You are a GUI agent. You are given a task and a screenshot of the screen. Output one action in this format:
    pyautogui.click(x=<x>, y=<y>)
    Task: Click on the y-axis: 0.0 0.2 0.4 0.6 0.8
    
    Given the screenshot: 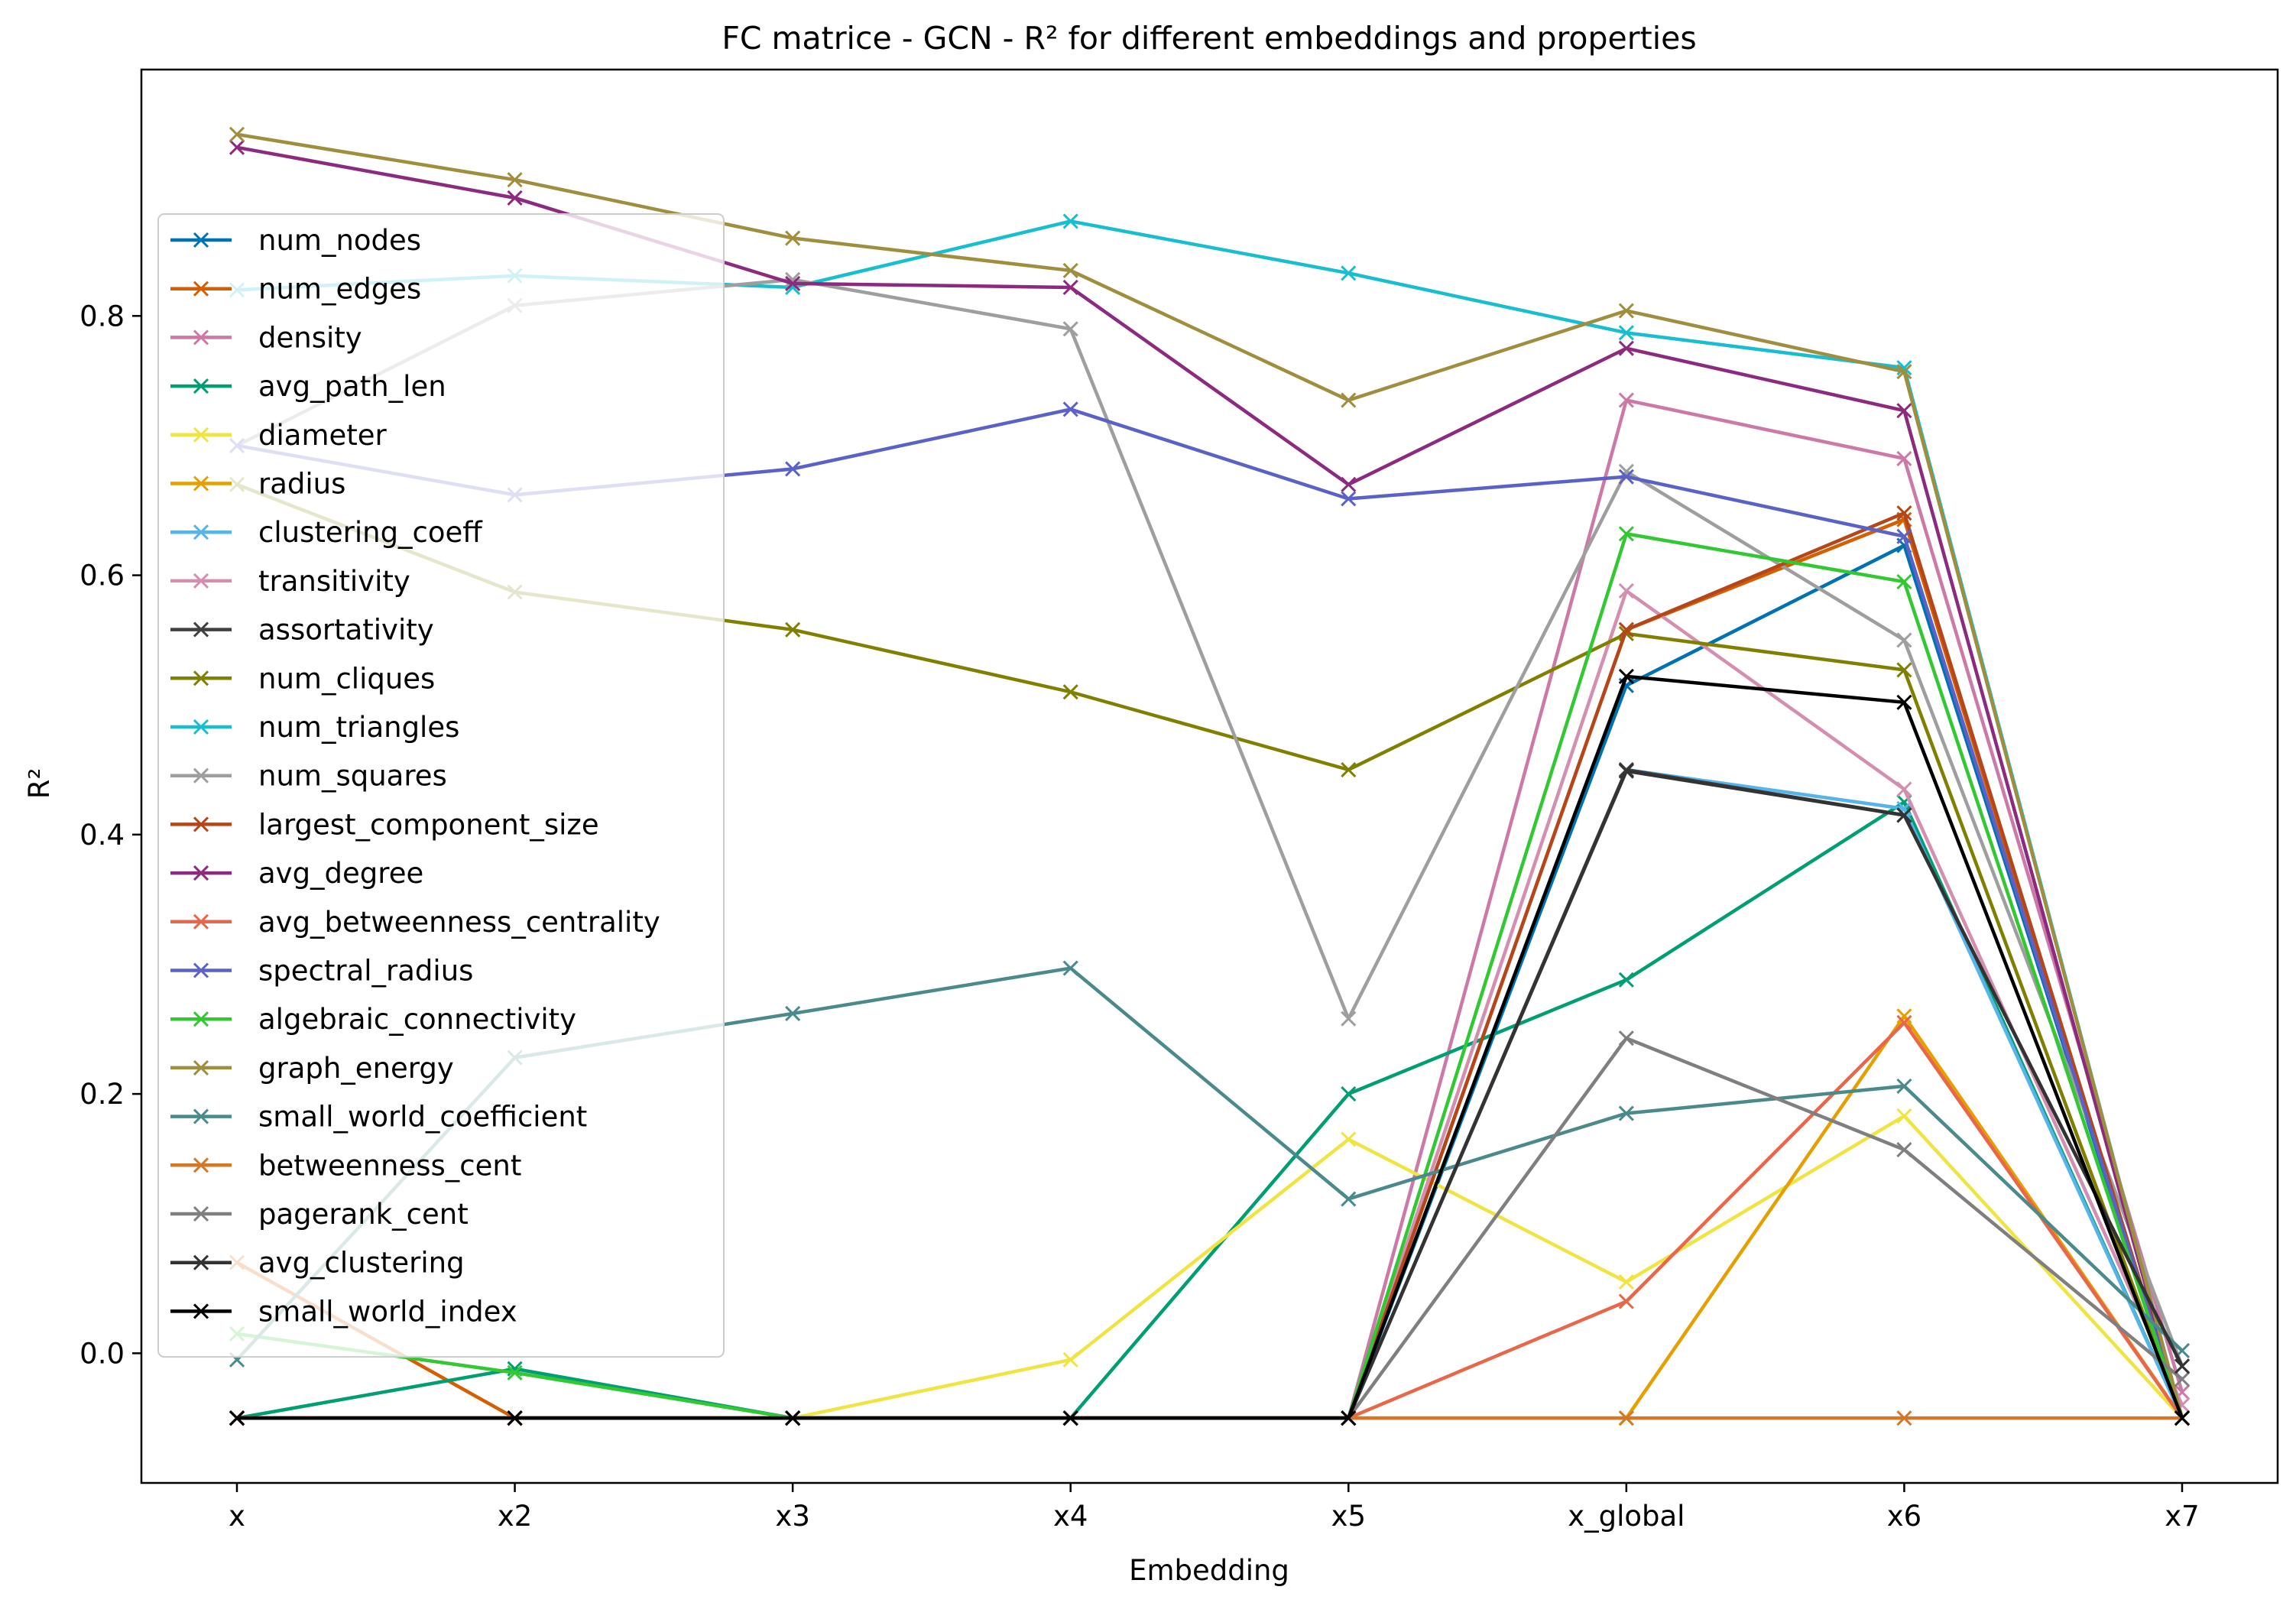 What is the action you would take?
    pyautogui.click(x=110, y=835)
    